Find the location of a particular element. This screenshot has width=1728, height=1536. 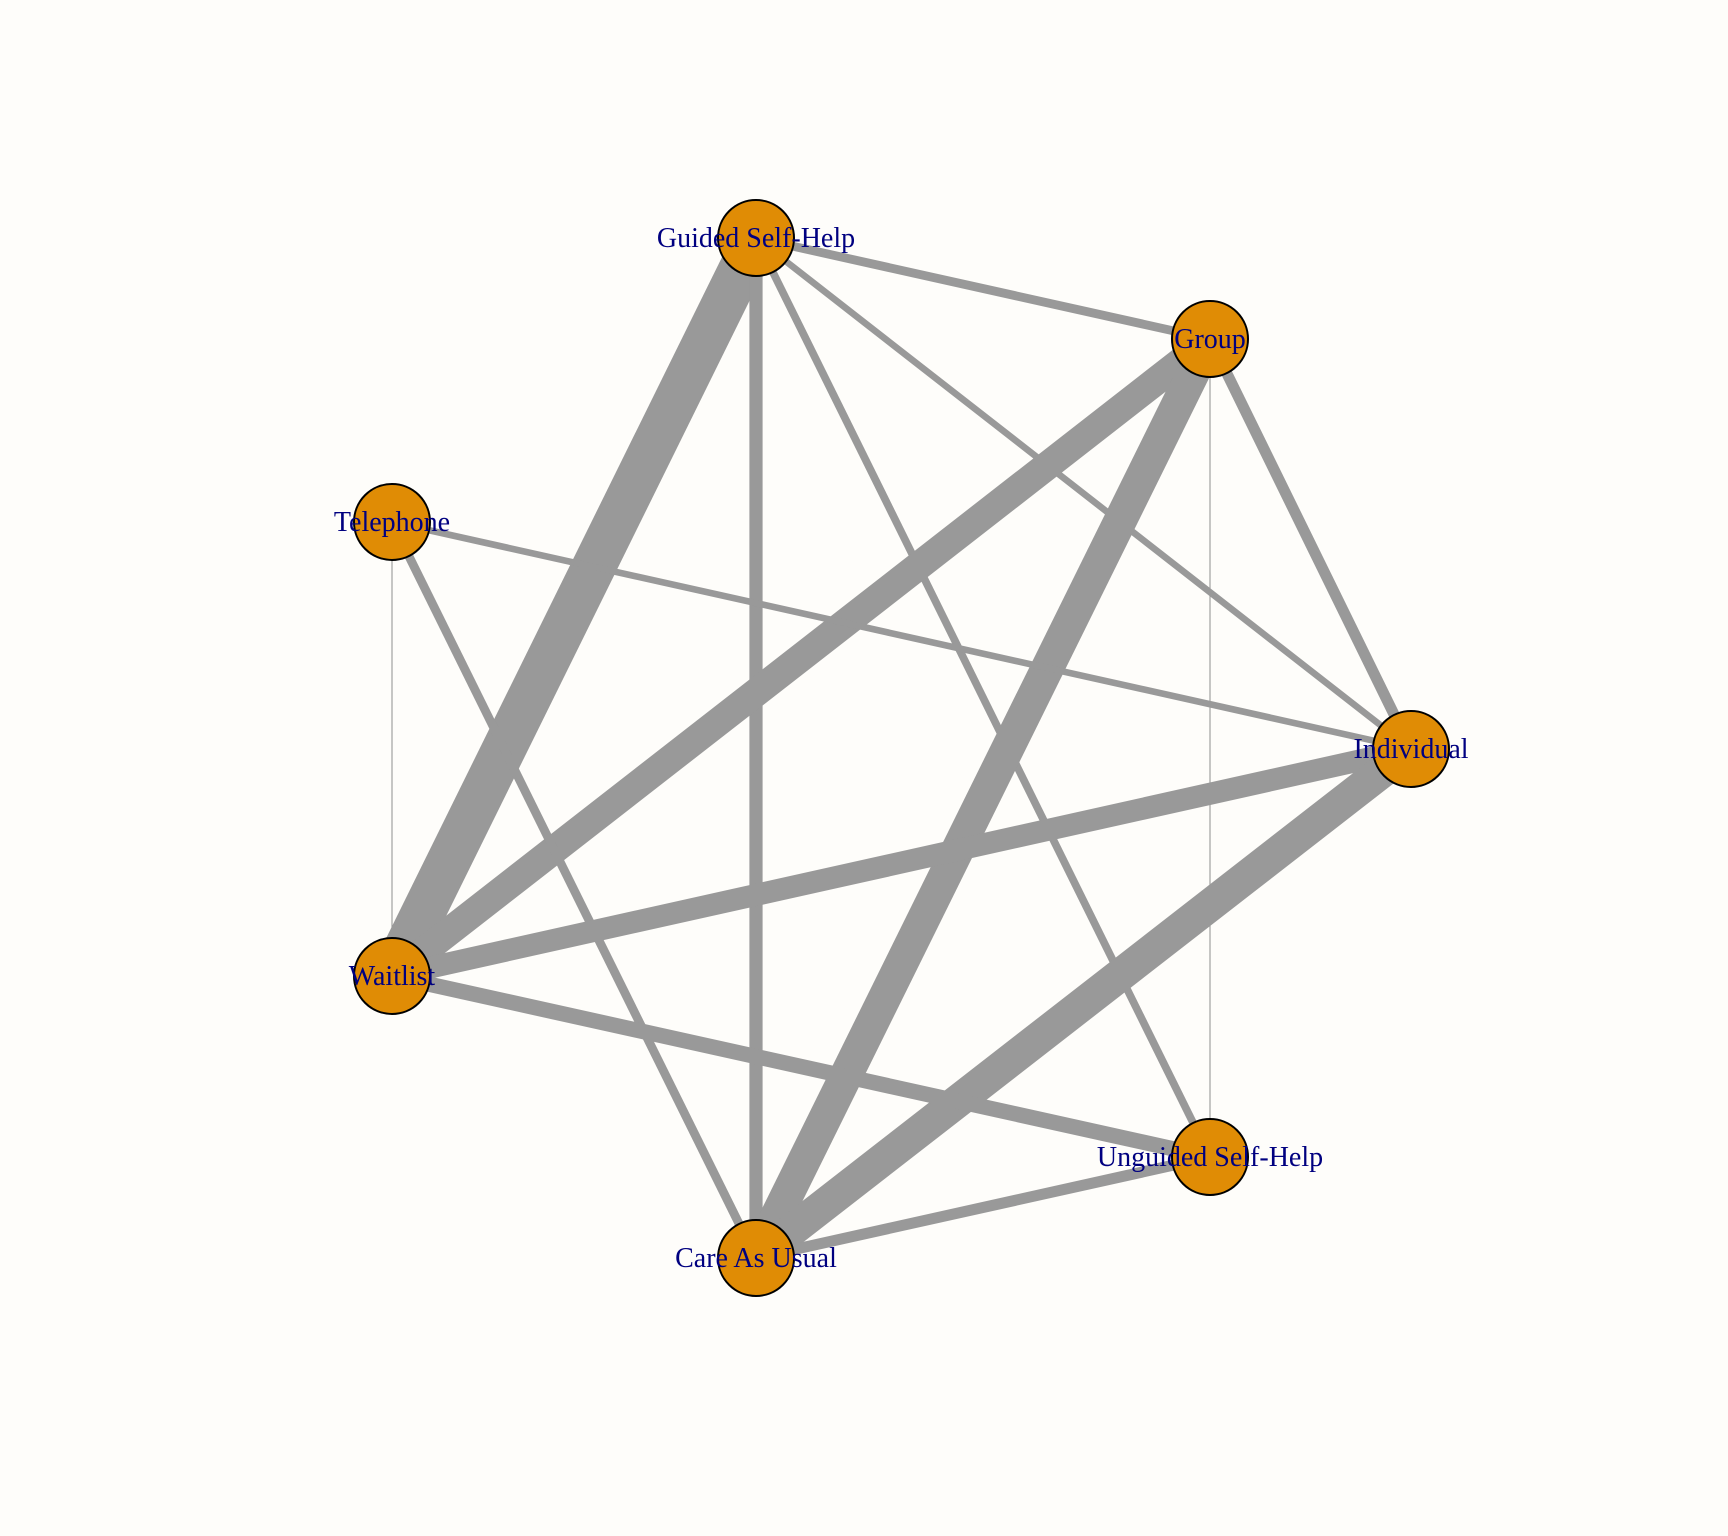

node-tel is located at coordinates (392, 522).